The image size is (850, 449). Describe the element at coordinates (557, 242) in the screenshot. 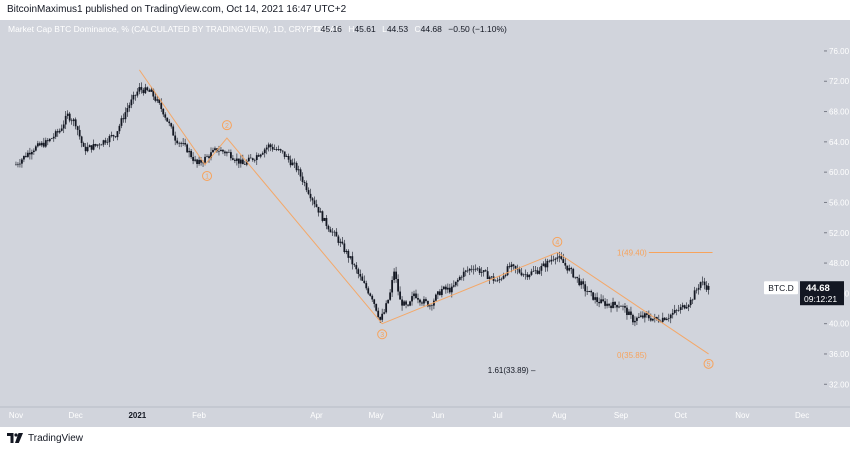

I see `wave-label-4: 4` at that location.